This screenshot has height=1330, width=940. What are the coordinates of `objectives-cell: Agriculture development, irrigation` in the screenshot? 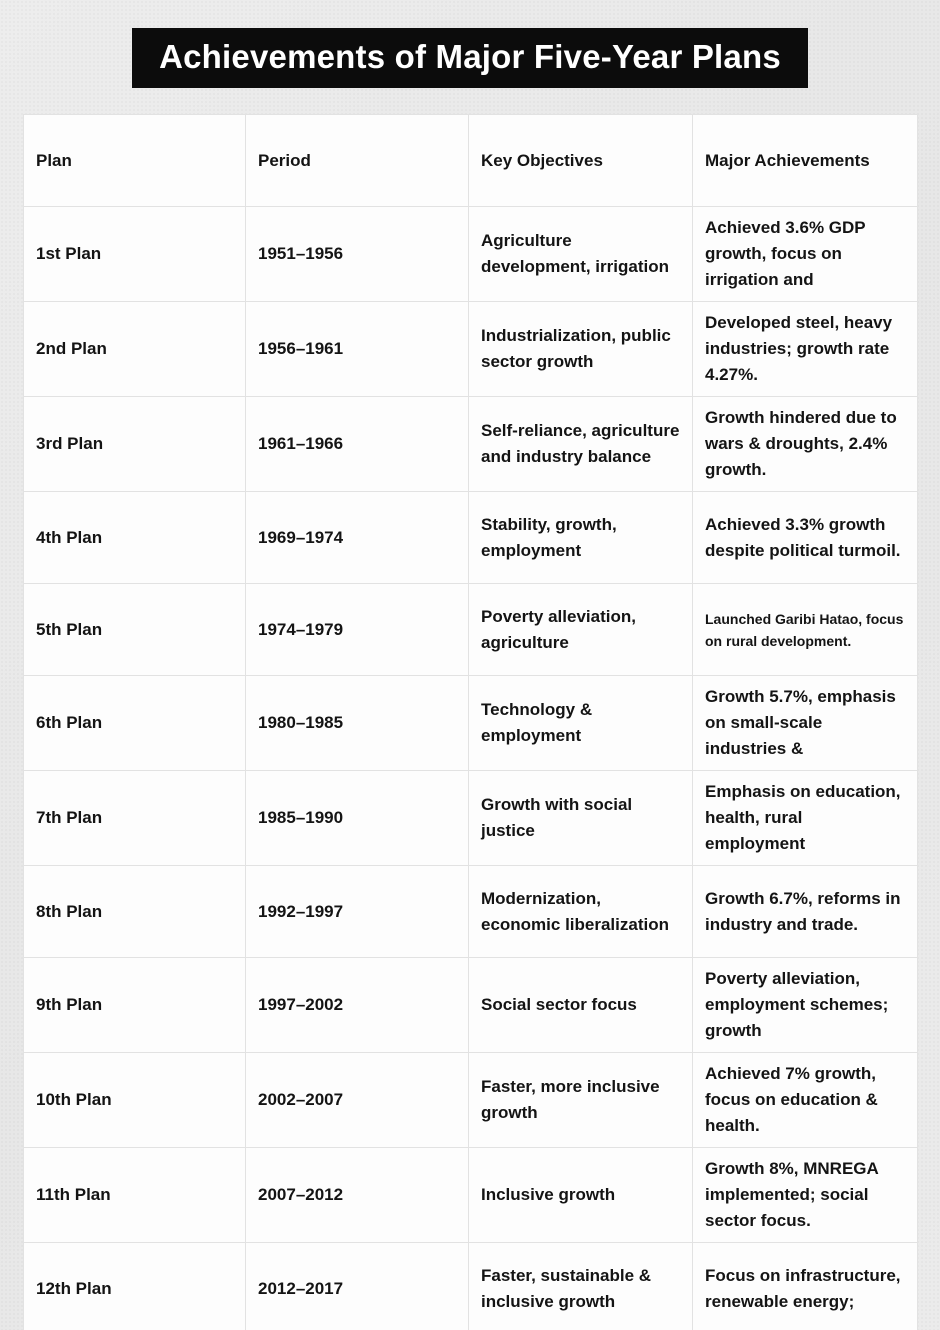 It's located at (580, 254).